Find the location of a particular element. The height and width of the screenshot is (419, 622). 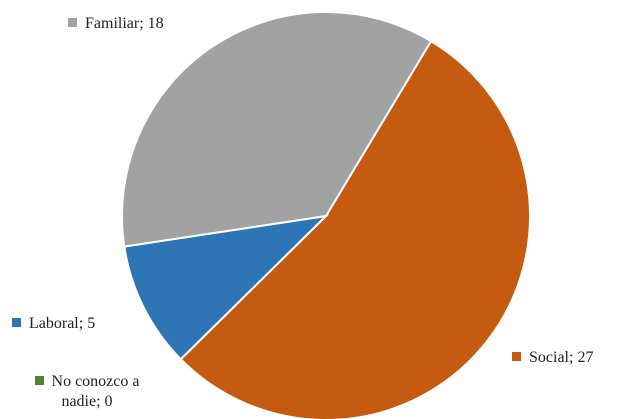

category-label: Social is located at coordinates (549, 357).